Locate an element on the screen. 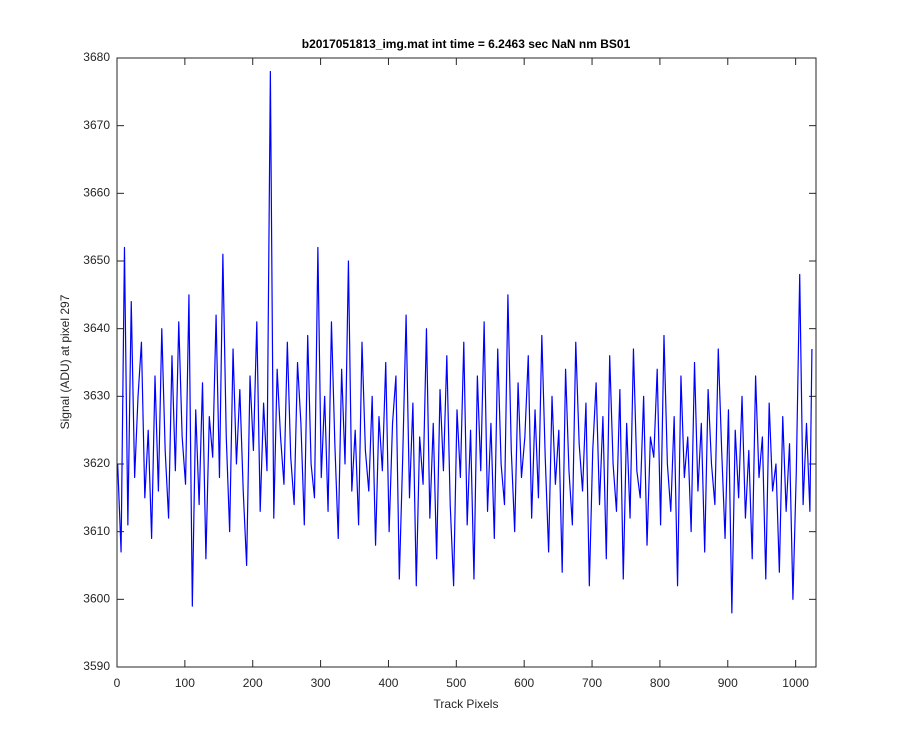  y-tick-label: 3610 is located at coordinates (96, 531).